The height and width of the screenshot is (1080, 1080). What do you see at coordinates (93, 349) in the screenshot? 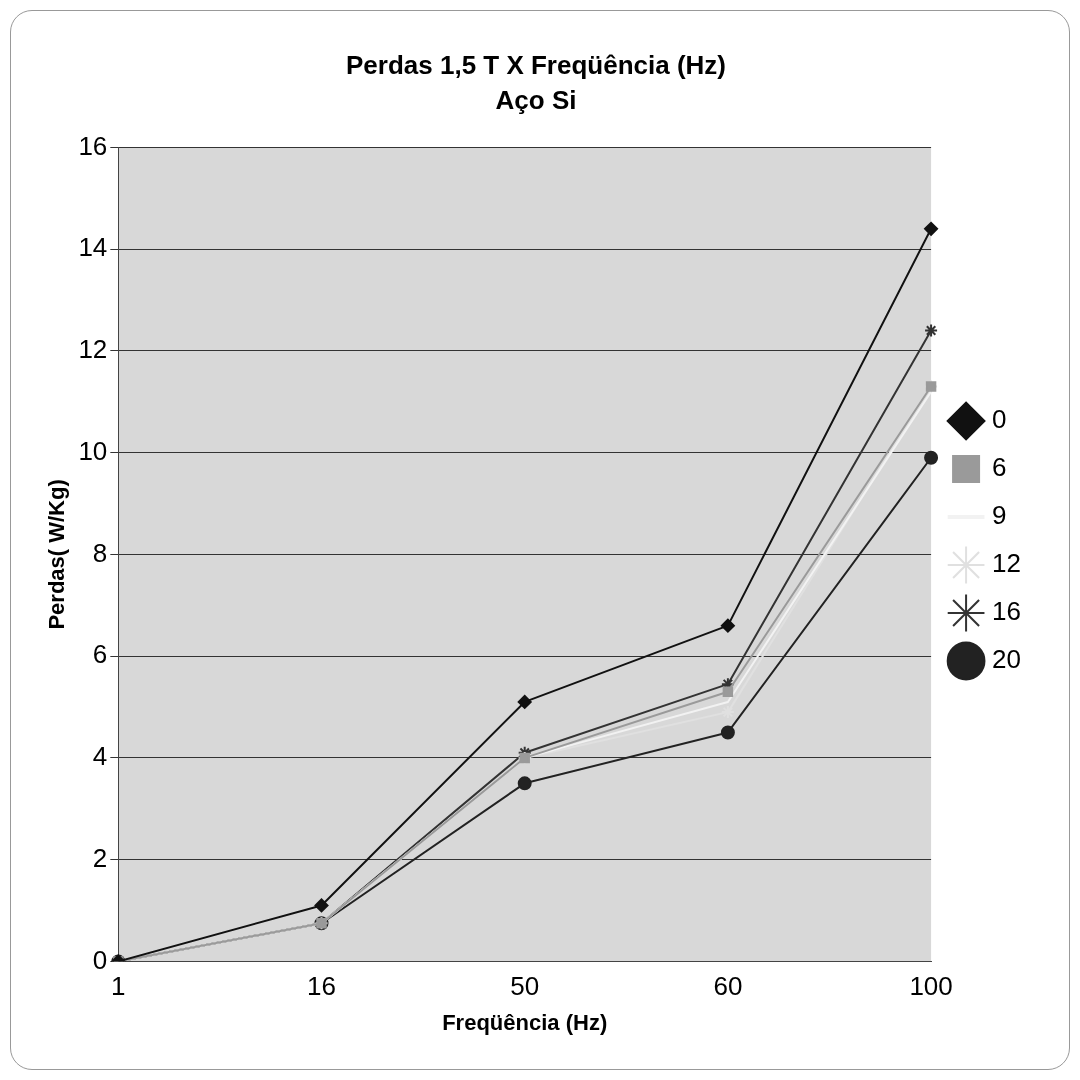
I see `y-tick-label: 12` at bounding box center [93, 349].